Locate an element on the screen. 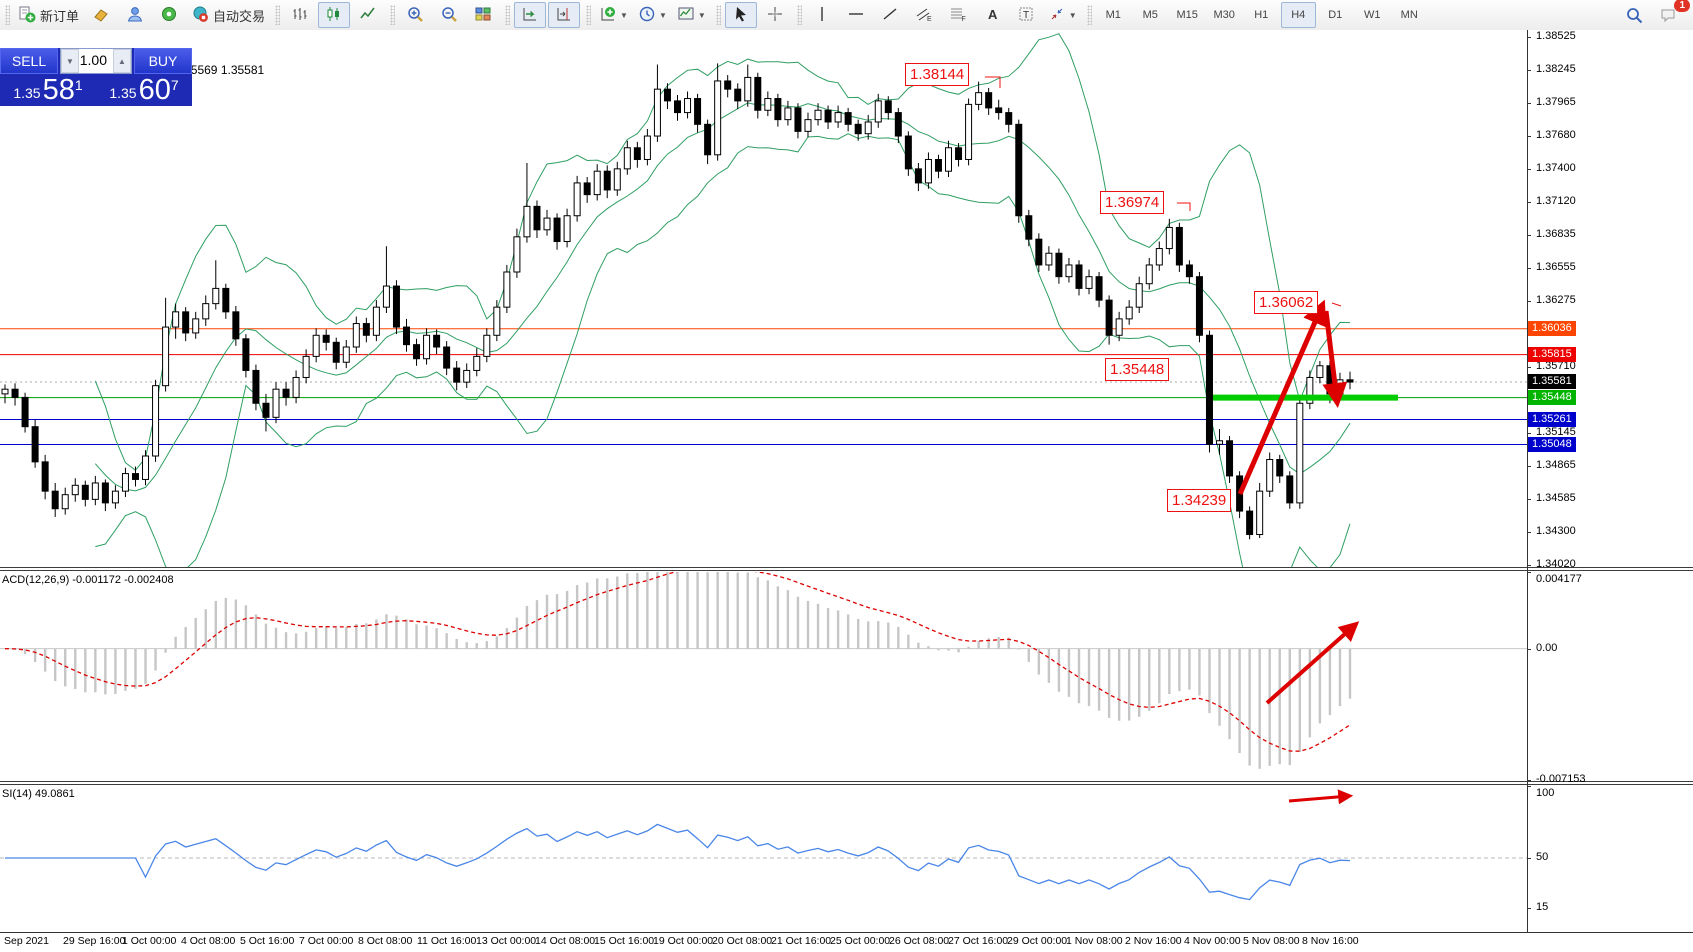 The image size is (1693, 952). tile-windows-button is located at coordinates (483, 15).